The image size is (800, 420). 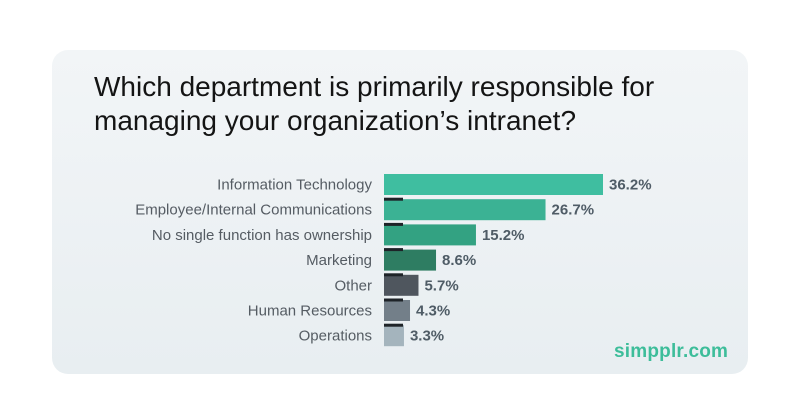 What do you see at coordinates (262, 235) in the screenshot?
I see `category-label: No single function has ownership` at bounding box center [262, 235].